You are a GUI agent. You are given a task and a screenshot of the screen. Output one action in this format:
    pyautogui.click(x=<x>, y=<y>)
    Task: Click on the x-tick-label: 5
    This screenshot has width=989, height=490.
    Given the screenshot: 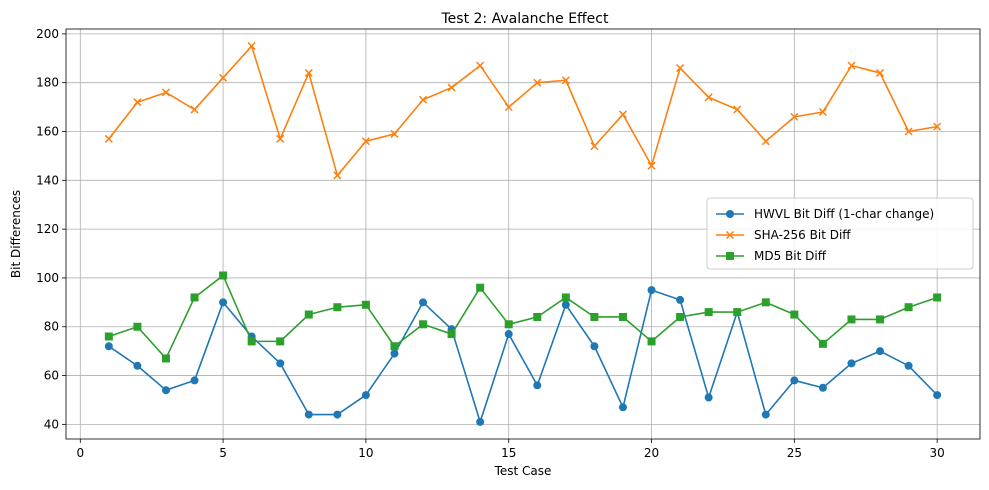 What is the action you would take?
    pyautogui.click(x=223, y=453)
    